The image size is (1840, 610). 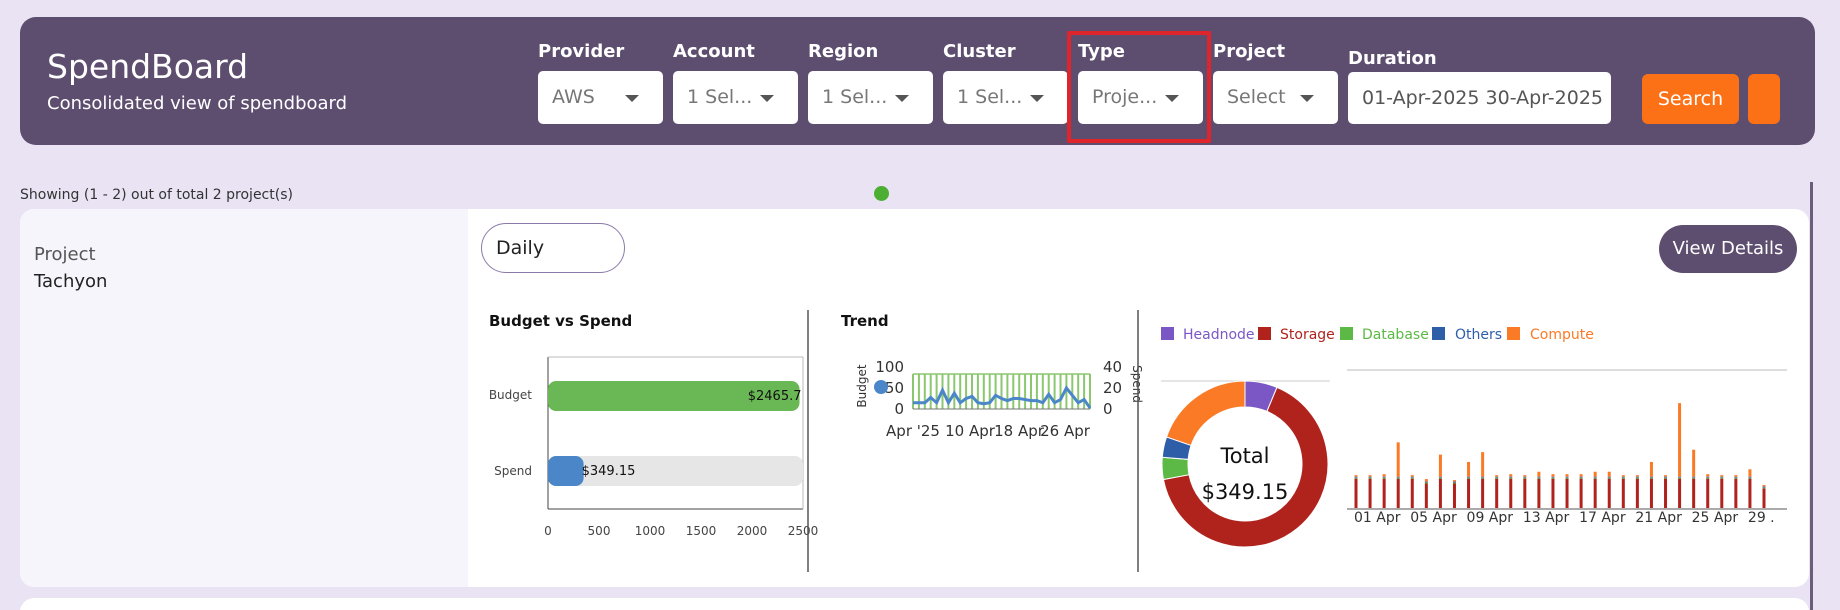 I want to click on legend-storage: Storage, so click(x=1307, y=335).